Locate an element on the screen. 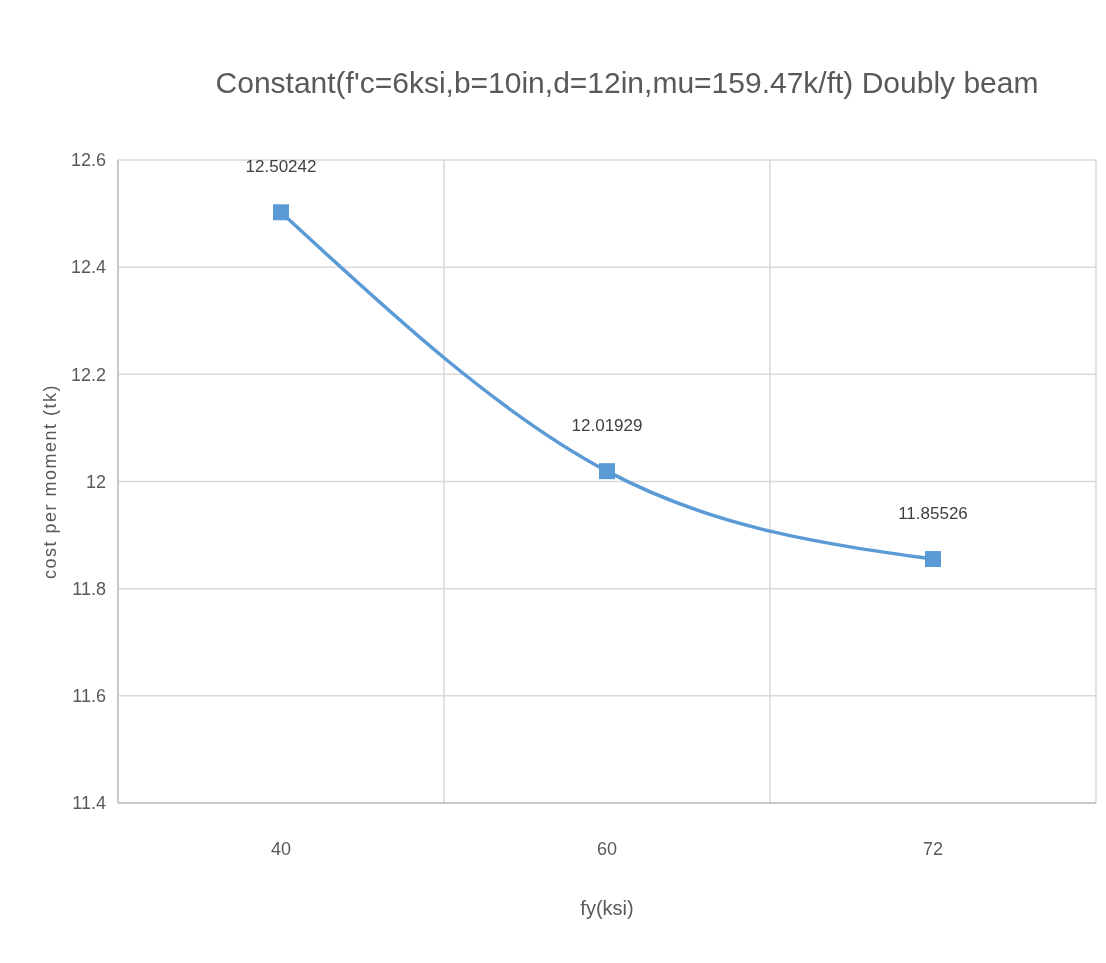  y-axis-title: cost per moment (tk) is located at coordinates (50, 481).